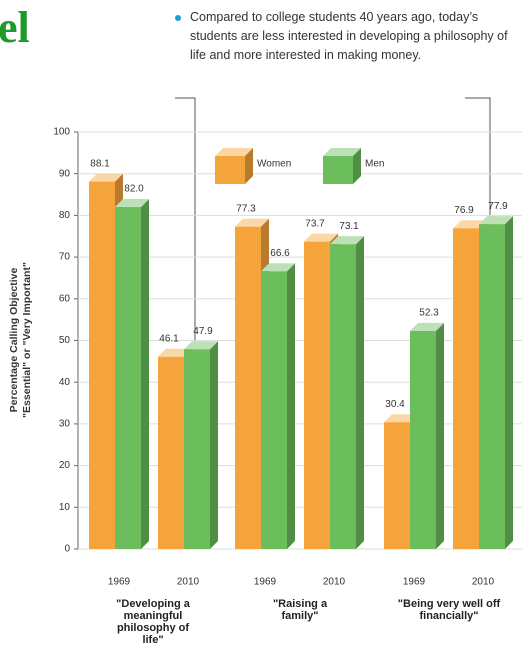 The height and width of the screenshot is (665, 527). What do you see at coordinates (464, 210) in the screenshot?
I see `value-label: 76.9` at bounding box center [464, 210].